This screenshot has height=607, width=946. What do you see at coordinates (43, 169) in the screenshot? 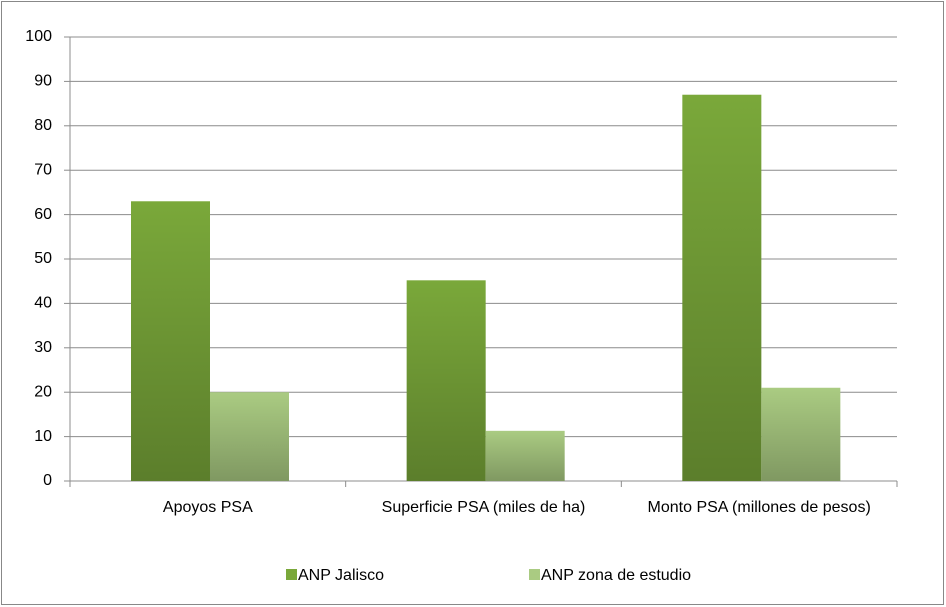
I see `y-tick-label: 70` at bounding box center [43, 169].